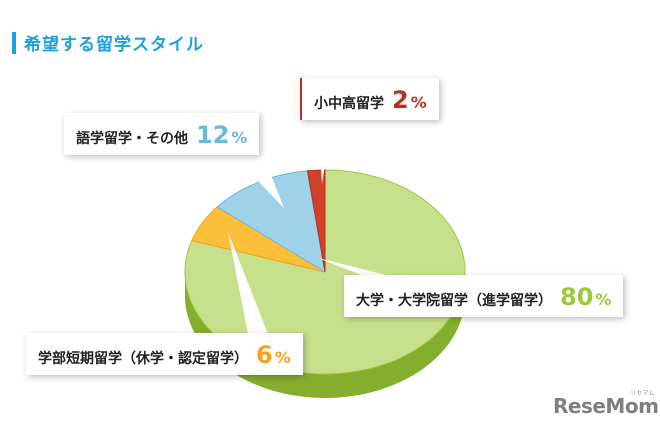  I want to click on pointer-junior-high, so click(325, 151).